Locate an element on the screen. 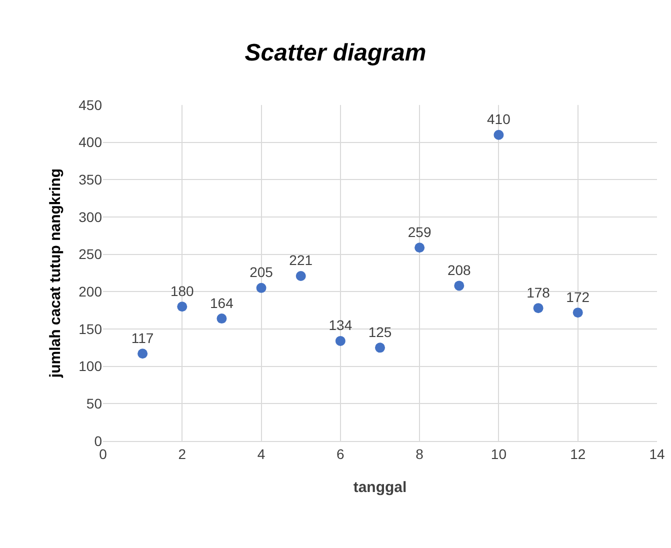  data-label: 117 is located at coordinates (142, 338).